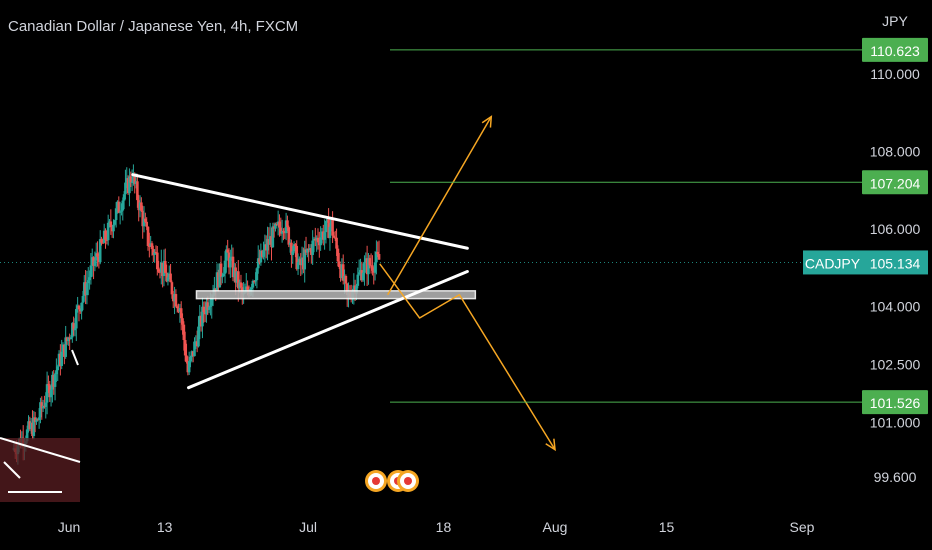 The height and width of the screenshot is (550, 932). I want to click on support-trendline, so click(328, 330).